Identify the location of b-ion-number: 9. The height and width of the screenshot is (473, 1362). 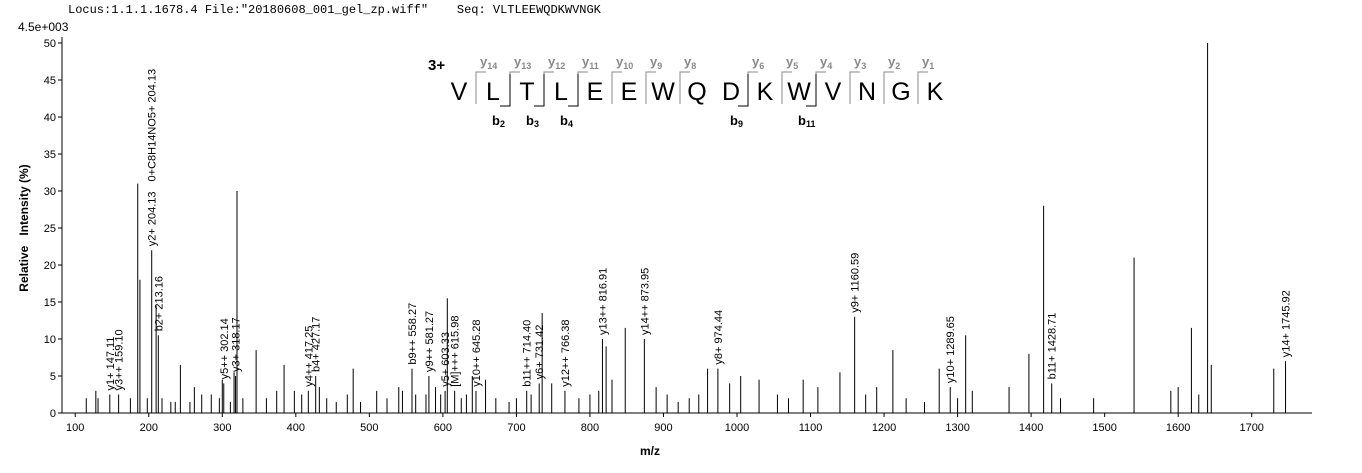
(740, 124).